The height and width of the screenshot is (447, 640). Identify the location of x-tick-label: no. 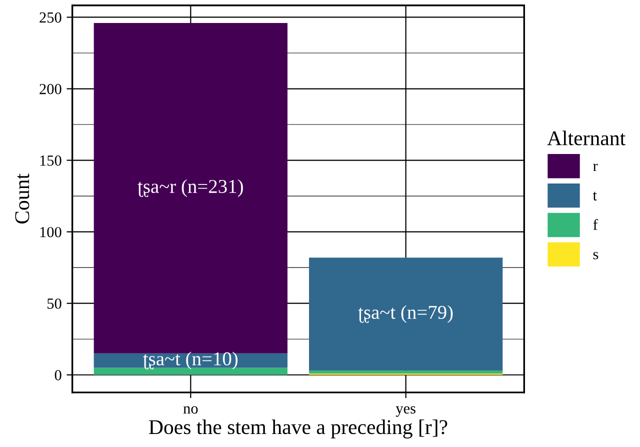
(190, 410).